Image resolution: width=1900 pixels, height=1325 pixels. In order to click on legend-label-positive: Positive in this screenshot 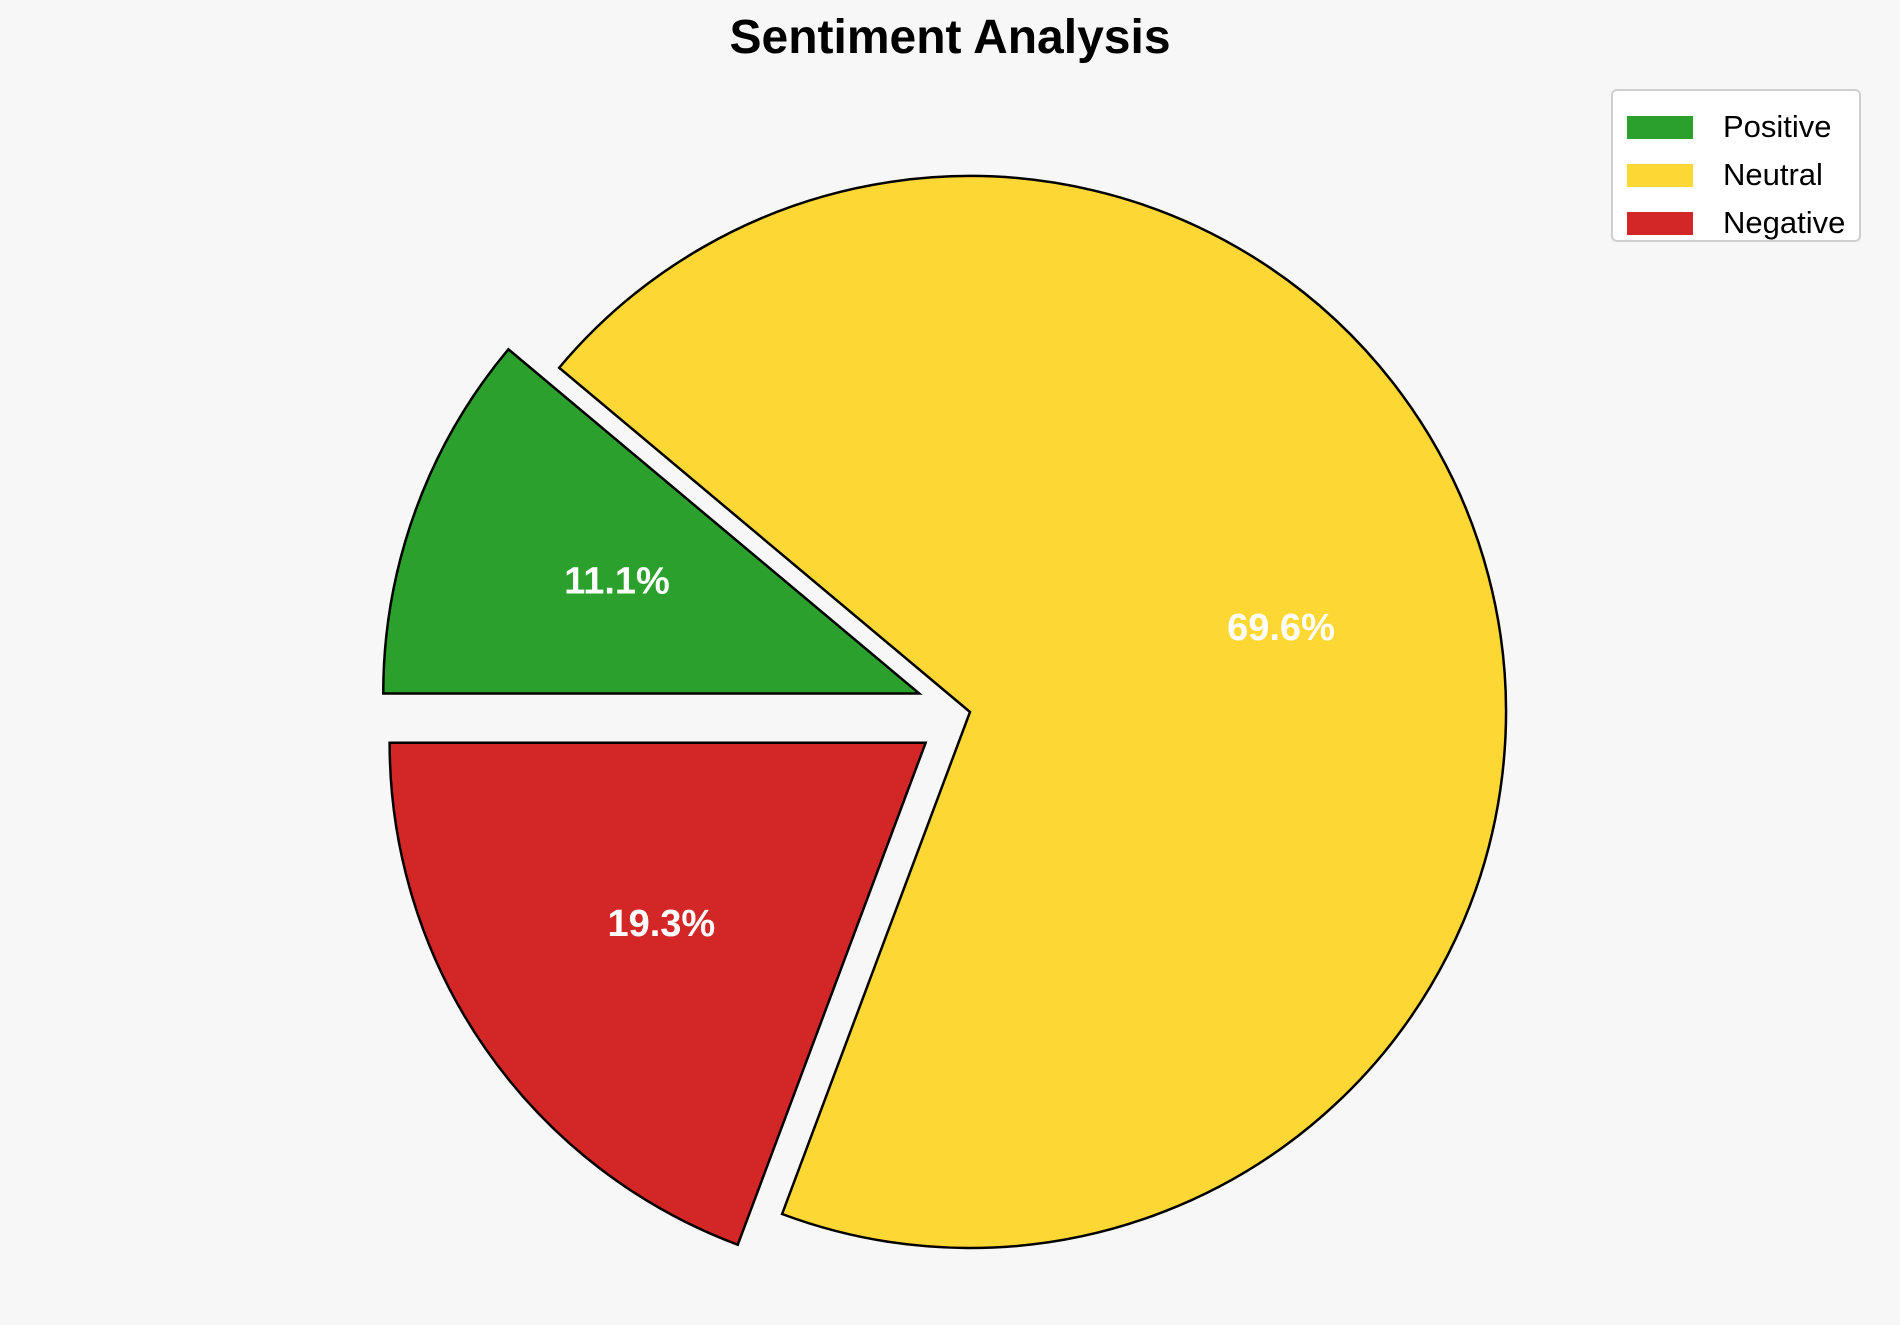, I will do `click(1777, 126)`.